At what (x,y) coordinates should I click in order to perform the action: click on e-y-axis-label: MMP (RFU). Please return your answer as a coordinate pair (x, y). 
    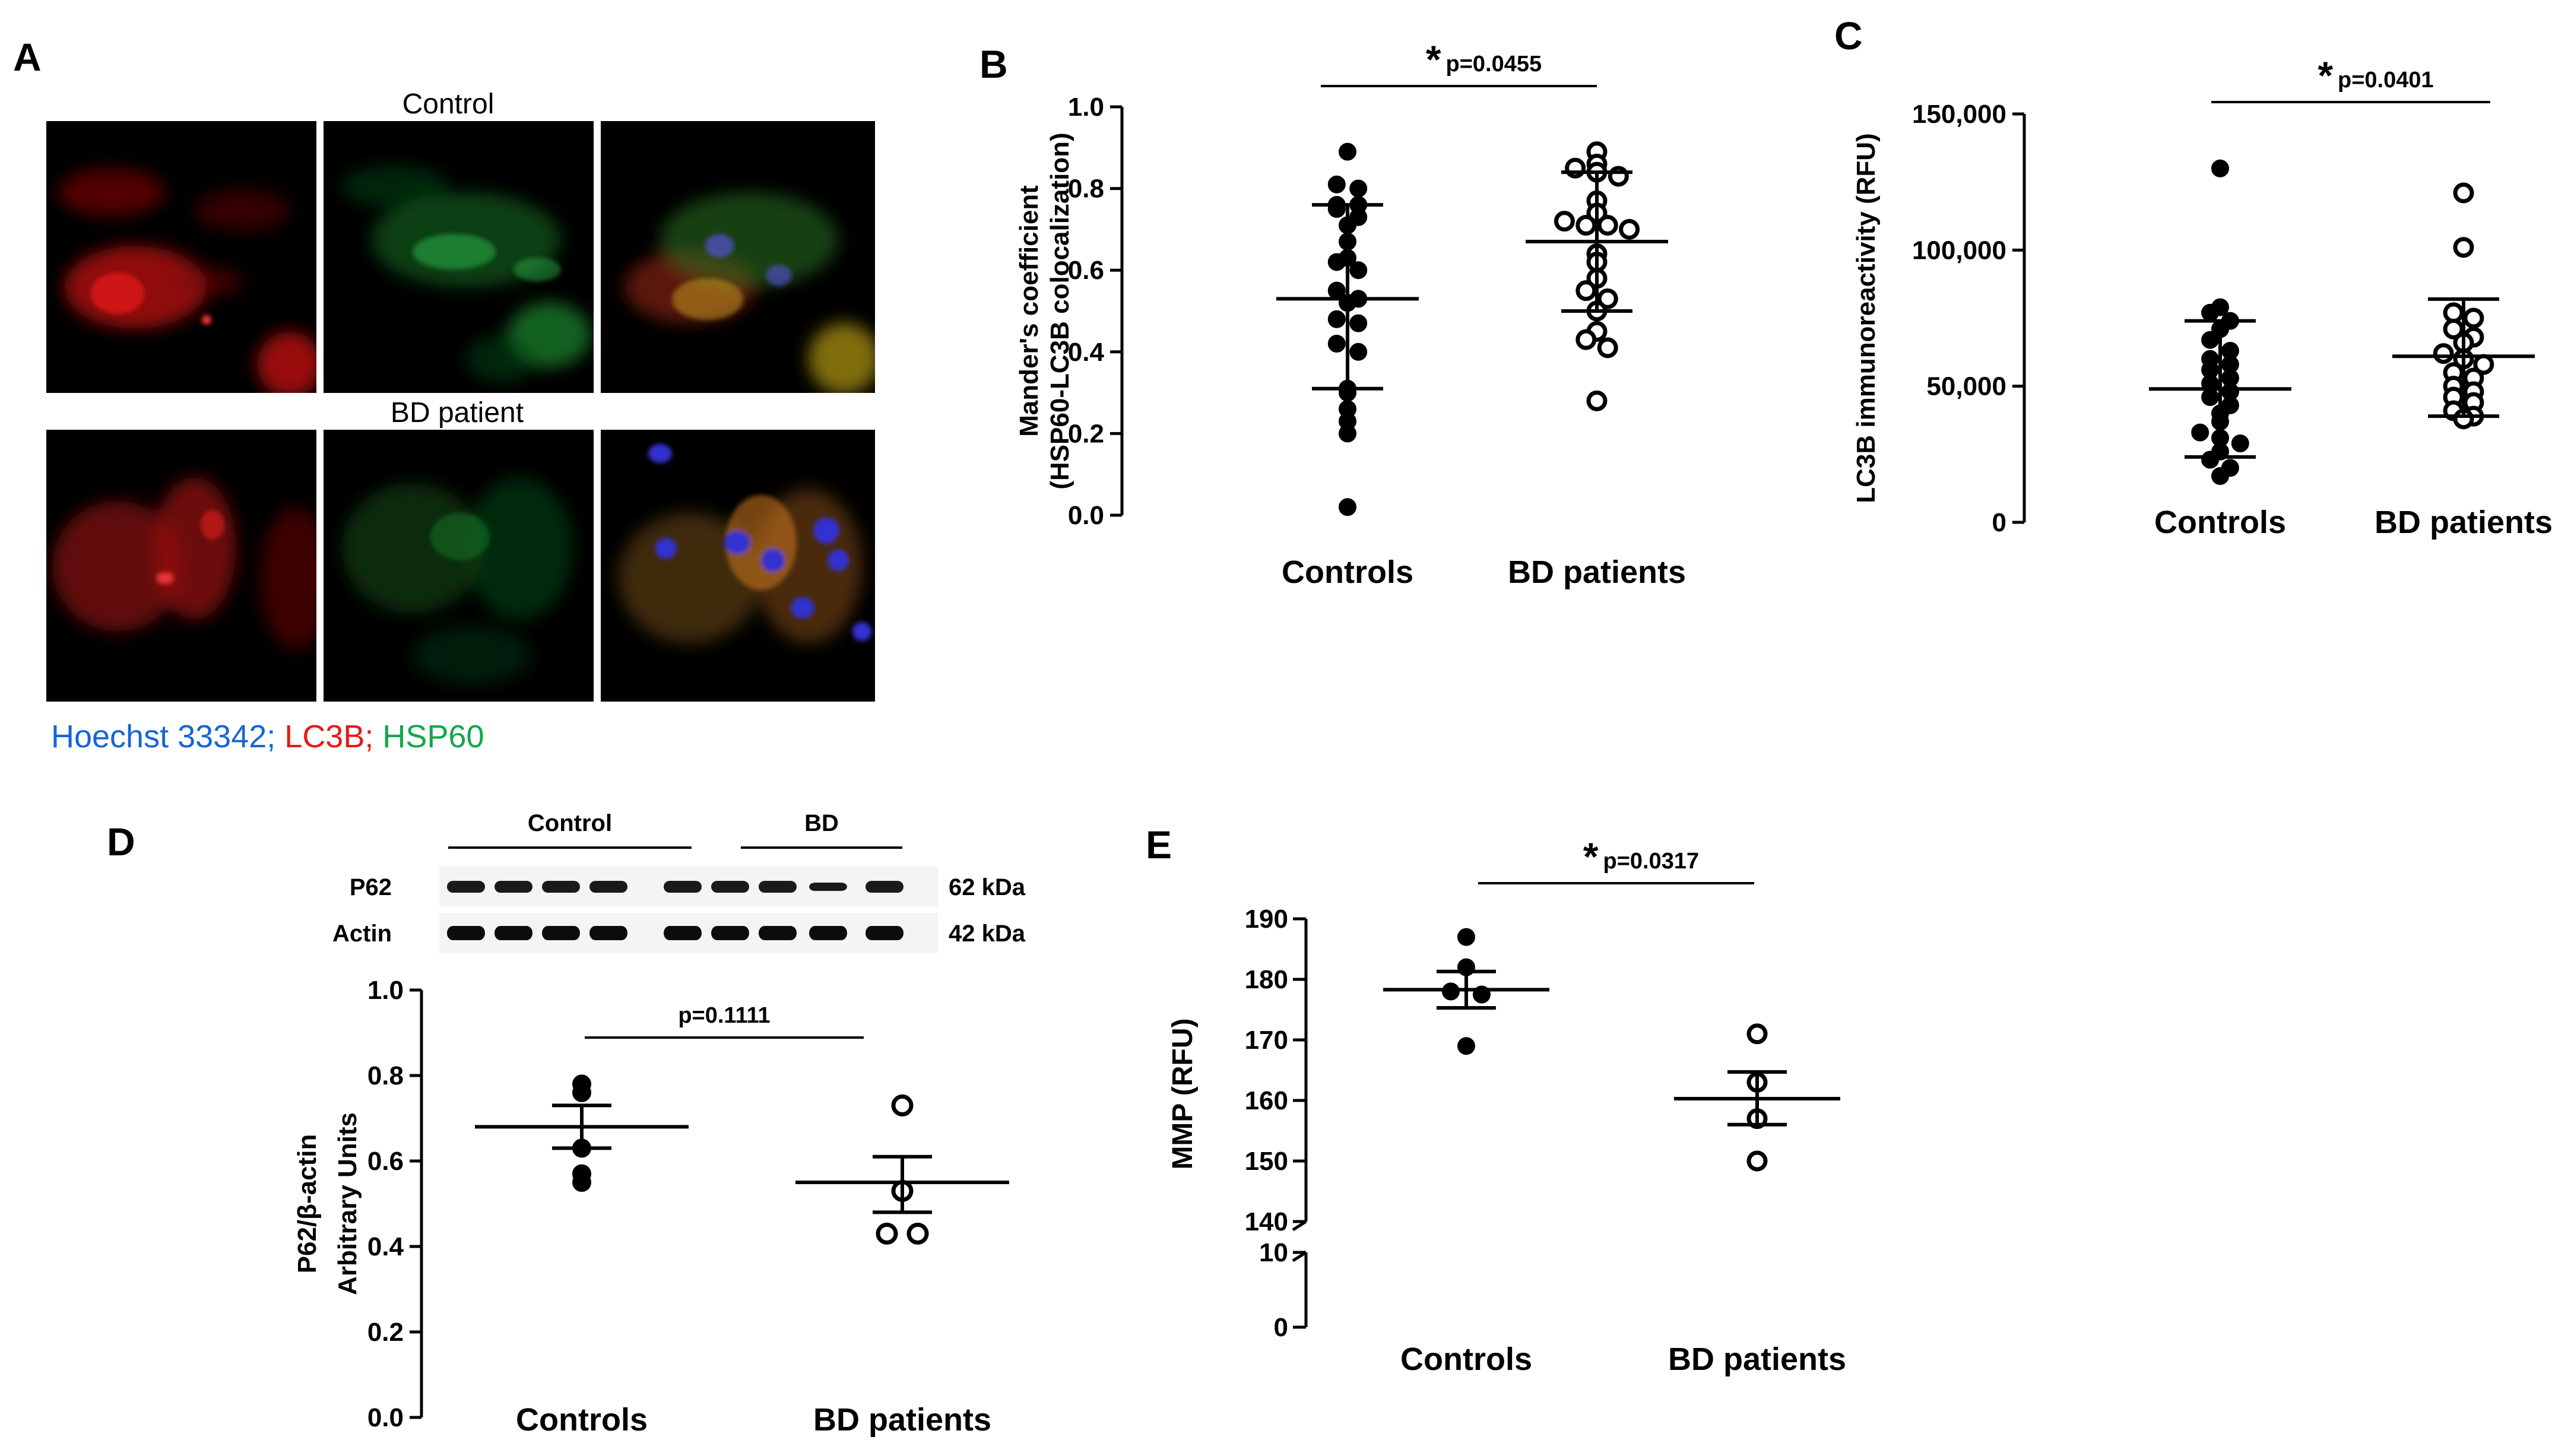
    Looking at the image, I should click on (1183, 1093).